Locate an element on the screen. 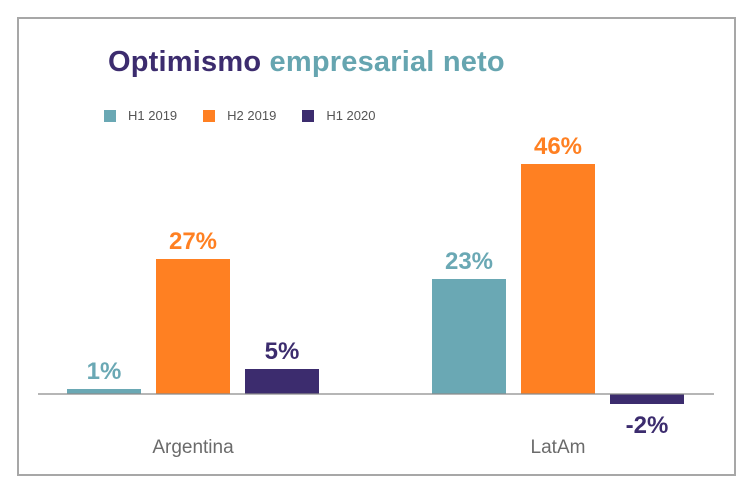 The width and height of the screenshot is (754, 494). legend-swatch-h1-2019 is located at coordinates (110, 115).